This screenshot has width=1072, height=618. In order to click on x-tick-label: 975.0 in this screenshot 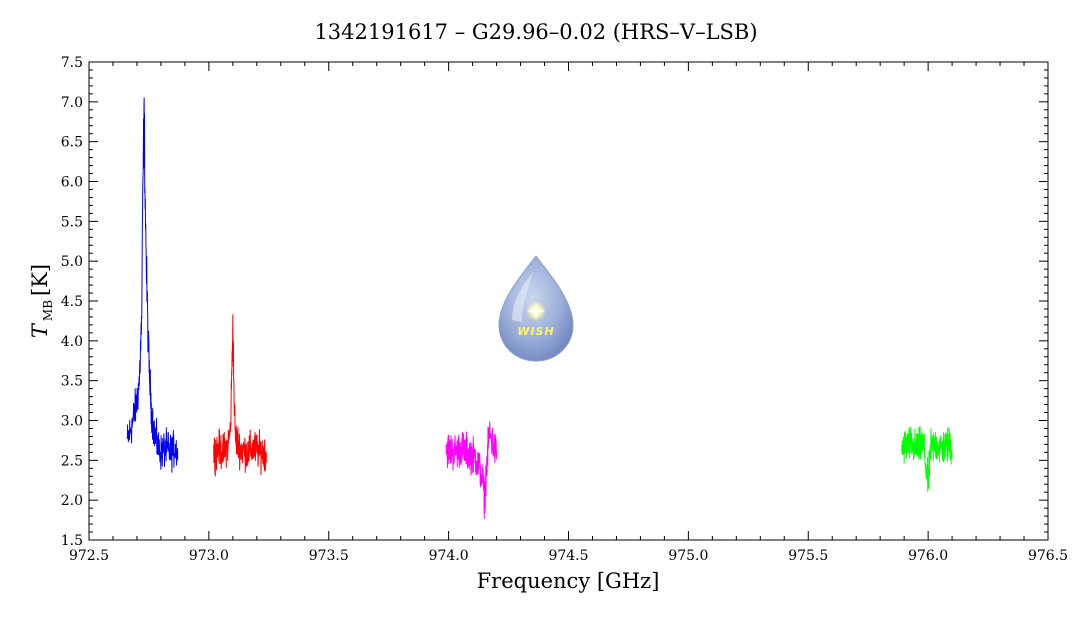, I will do `click(688, 556)`.